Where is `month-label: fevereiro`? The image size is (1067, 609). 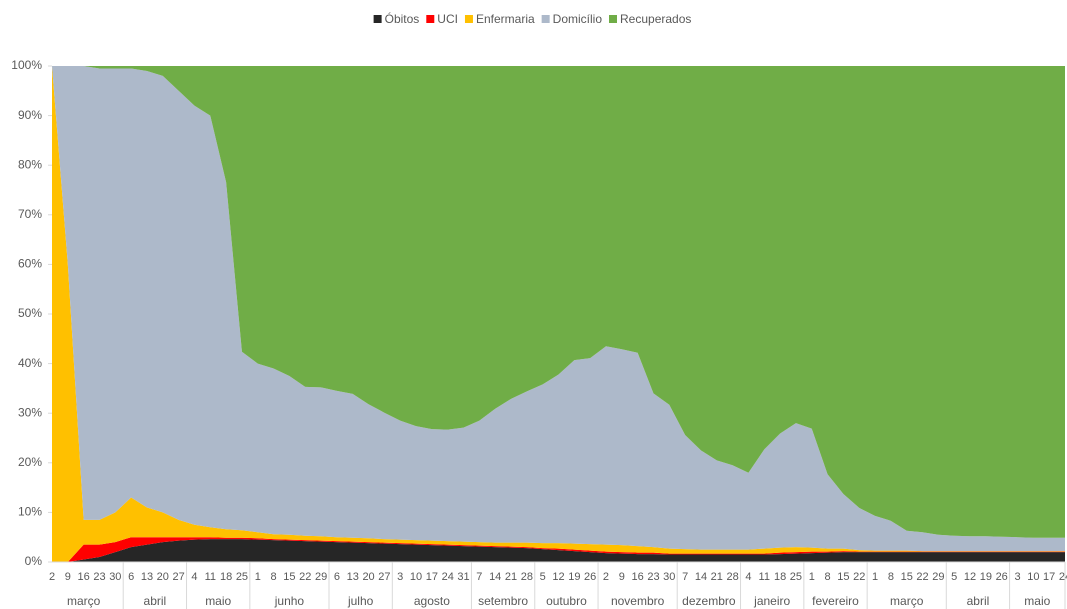
month-label: fevereiro is located at coordinates (835, 601).